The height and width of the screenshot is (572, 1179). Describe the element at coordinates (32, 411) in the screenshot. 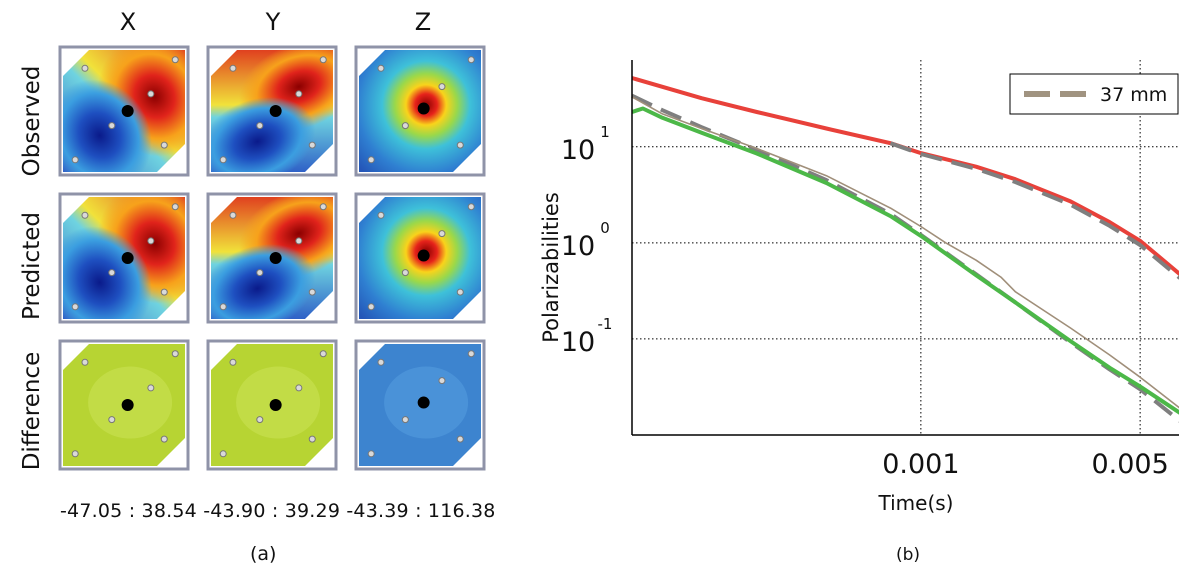

I see `row-label-difference: Difference` at that location.